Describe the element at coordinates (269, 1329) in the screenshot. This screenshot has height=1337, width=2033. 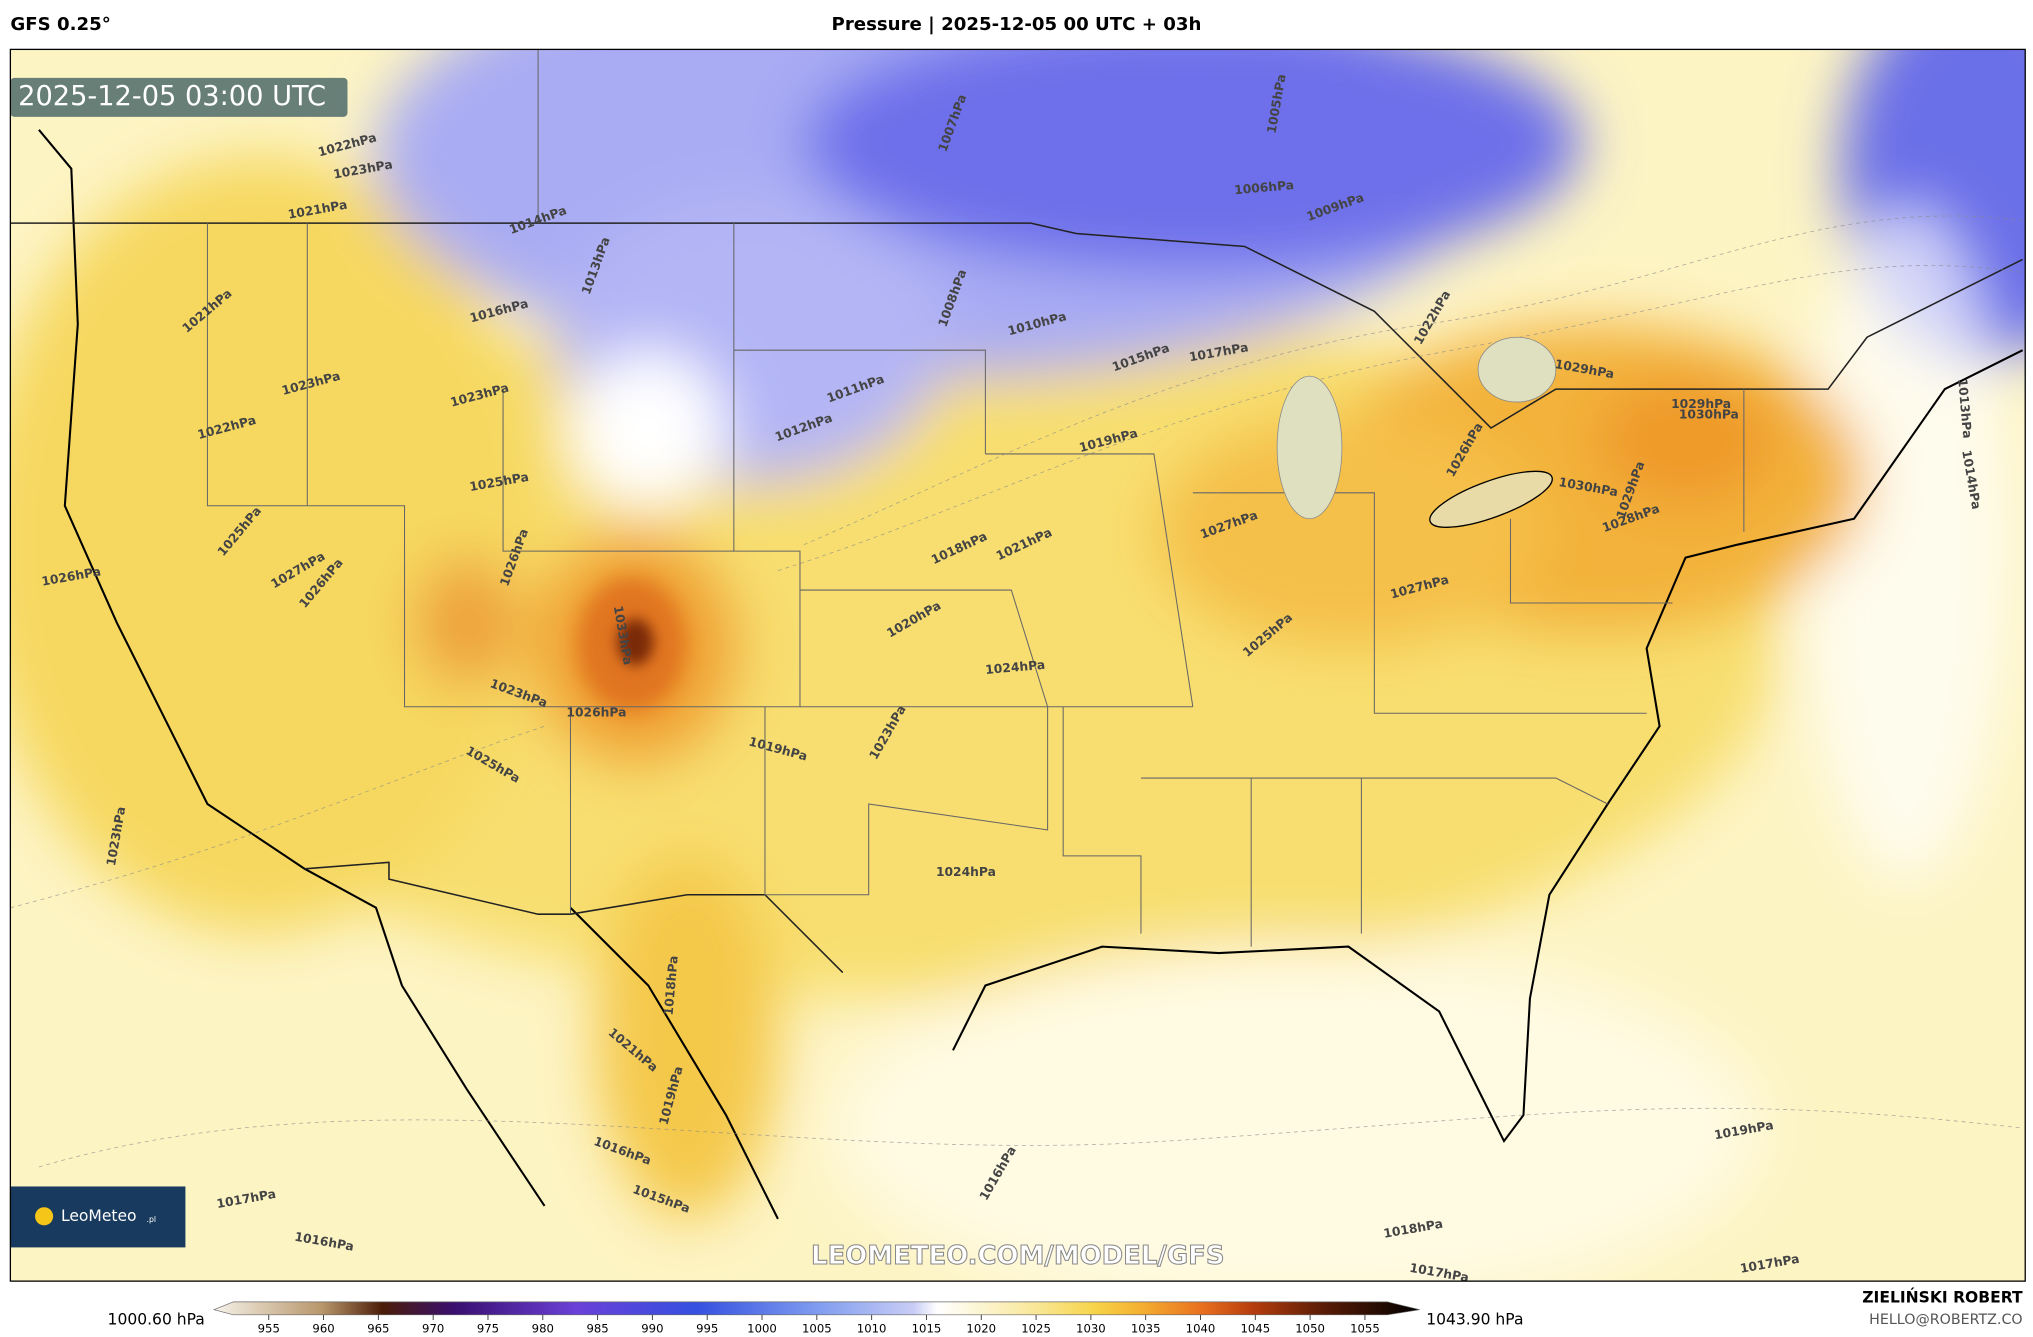
I see `colorbar-tick-label: 955` at that location.